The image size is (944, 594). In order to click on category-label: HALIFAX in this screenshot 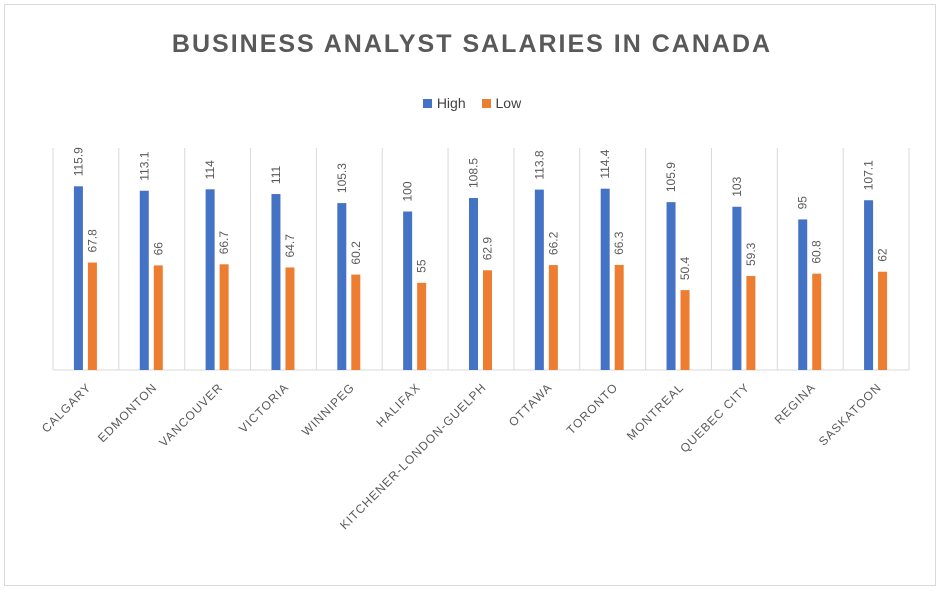, I will do `click(399, 405)`.